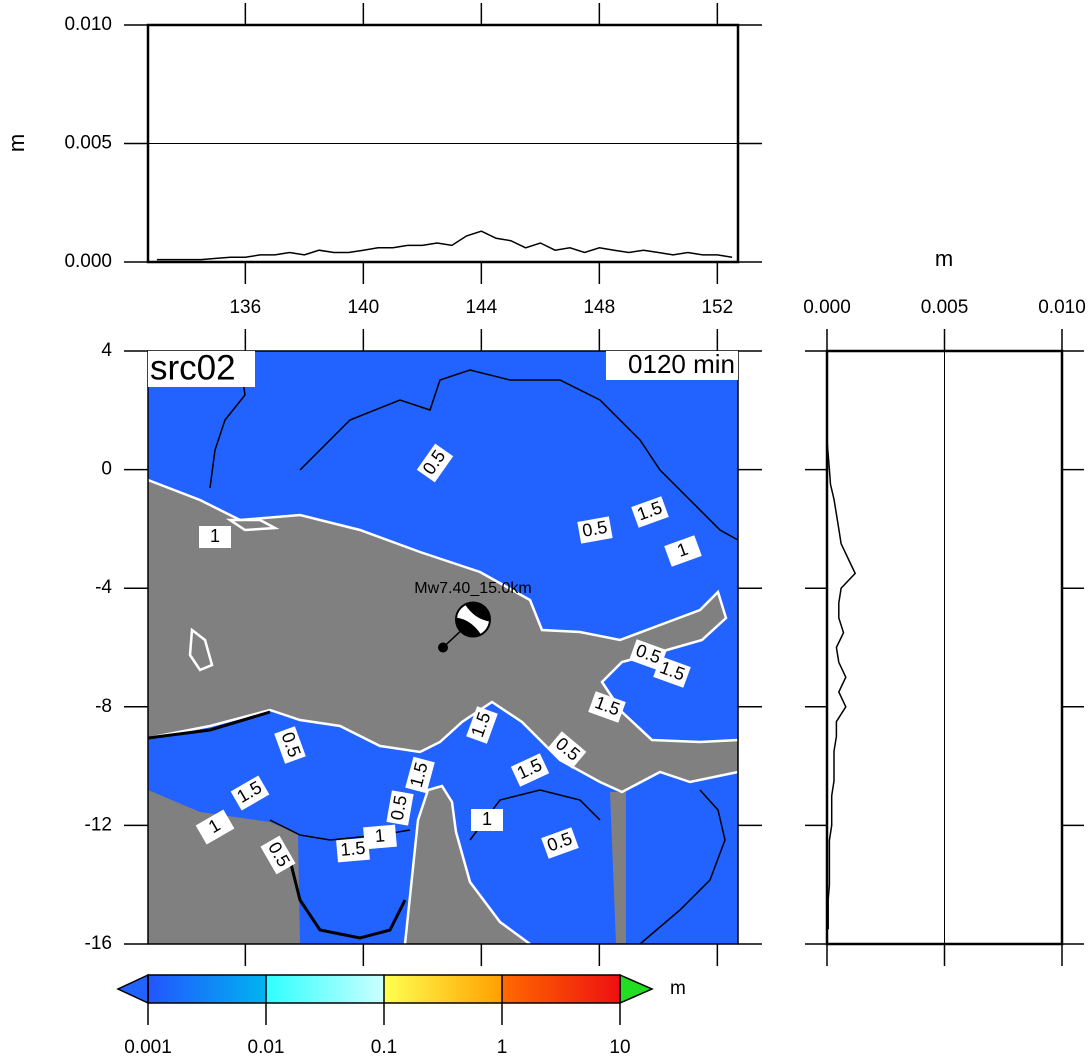 This screenshot has width=1088, height=1063. I want to click on y-tick-label: 0.010, so click(88, 24).